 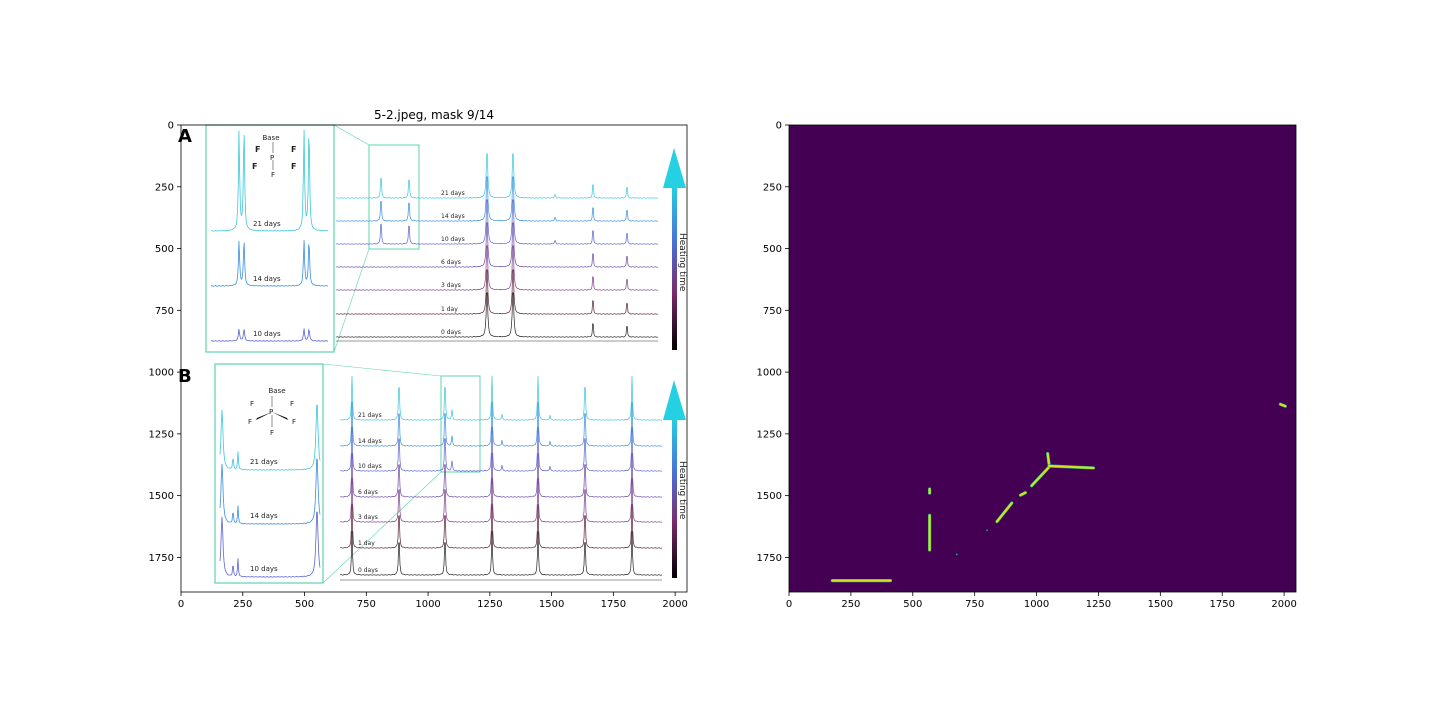 What do you see at coordinates (850, 604) in the screenshot?
I see `right-xtick-label: 250` at bounding box center [850, 604].